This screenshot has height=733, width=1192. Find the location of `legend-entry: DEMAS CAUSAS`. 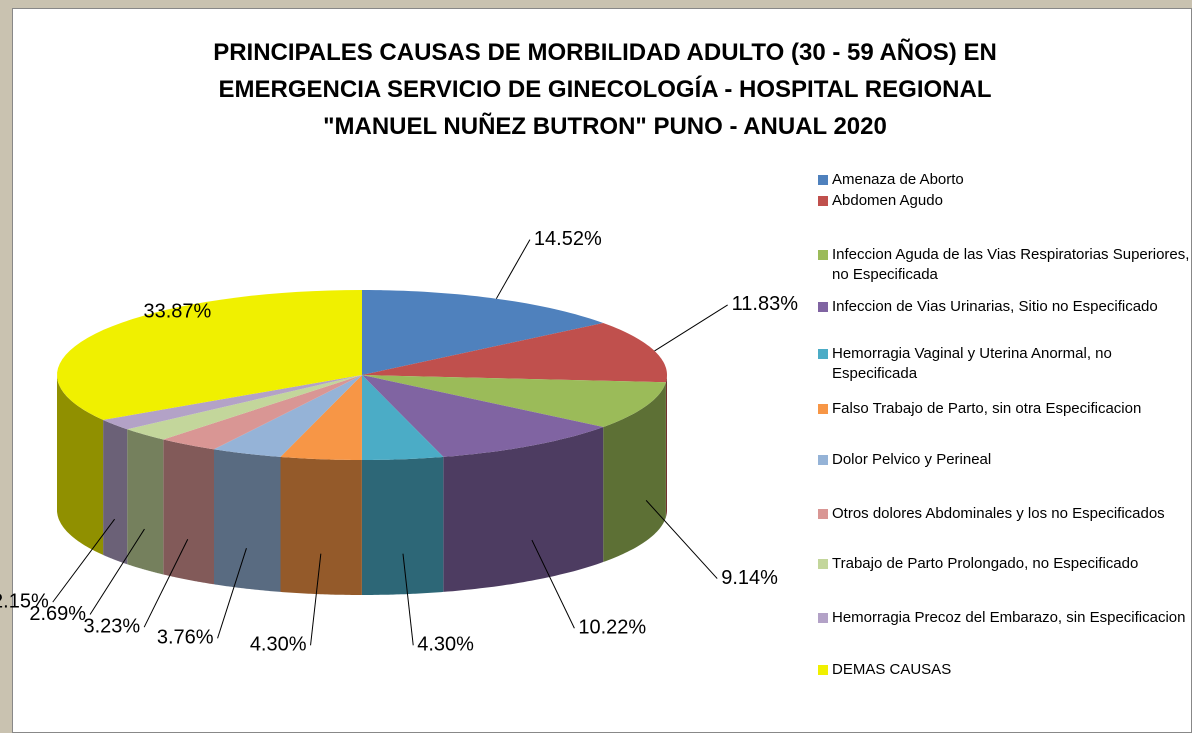

legend-entry: DEMAS CAUSAS is located at coordinates (1005, 670).